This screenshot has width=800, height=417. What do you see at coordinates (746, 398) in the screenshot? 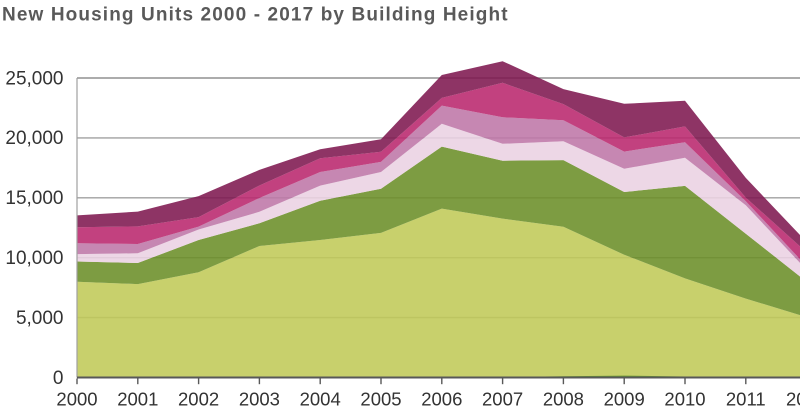
I see `svg-text: 2011` at bounding box center [746, 398].